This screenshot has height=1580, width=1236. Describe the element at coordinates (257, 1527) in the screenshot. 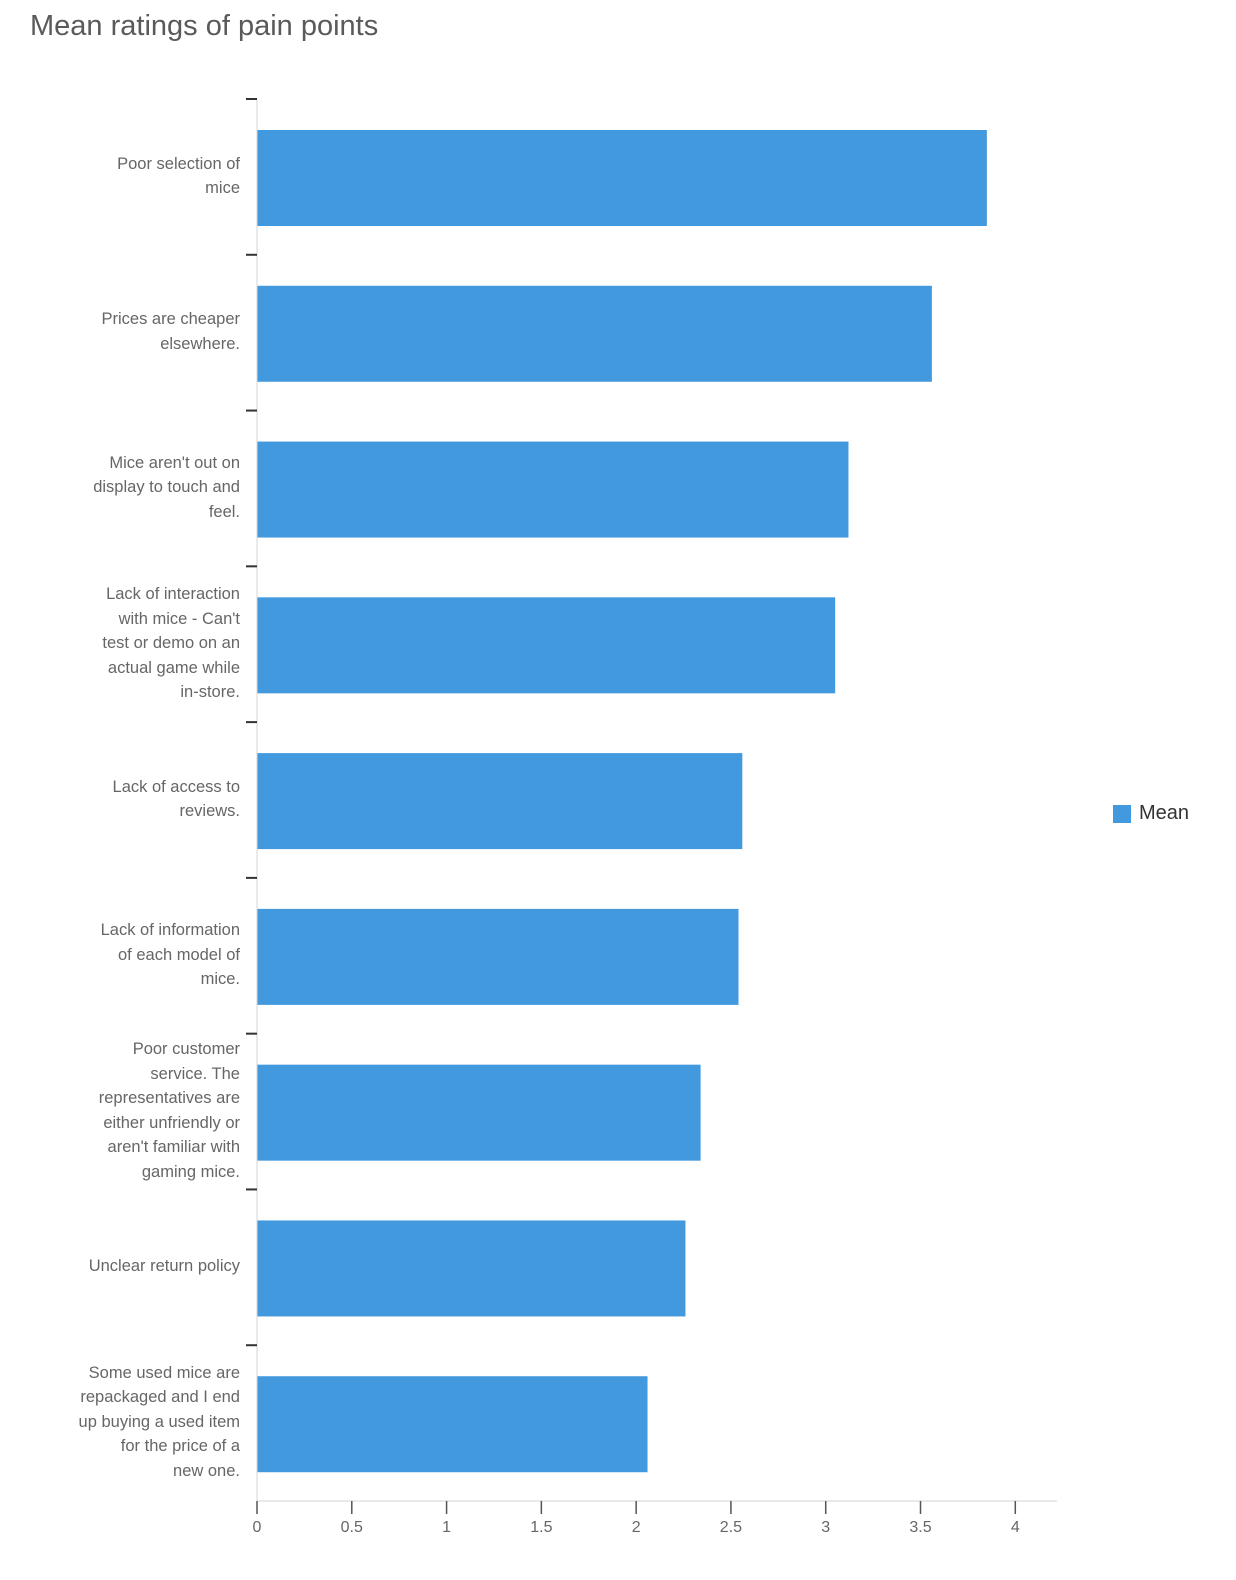

I see `x-tick-label: 0` at that location.